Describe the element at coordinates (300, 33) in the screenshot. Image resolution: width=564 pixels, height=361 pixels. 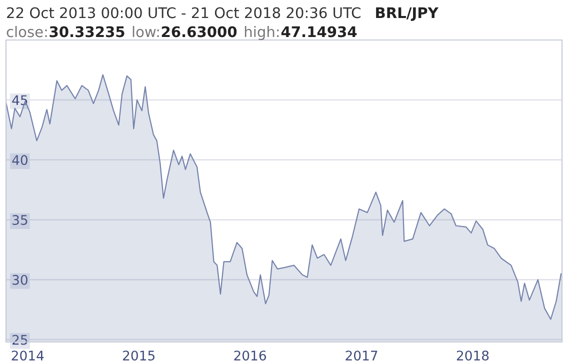
I see `annotation: high:47.14934` at that location.